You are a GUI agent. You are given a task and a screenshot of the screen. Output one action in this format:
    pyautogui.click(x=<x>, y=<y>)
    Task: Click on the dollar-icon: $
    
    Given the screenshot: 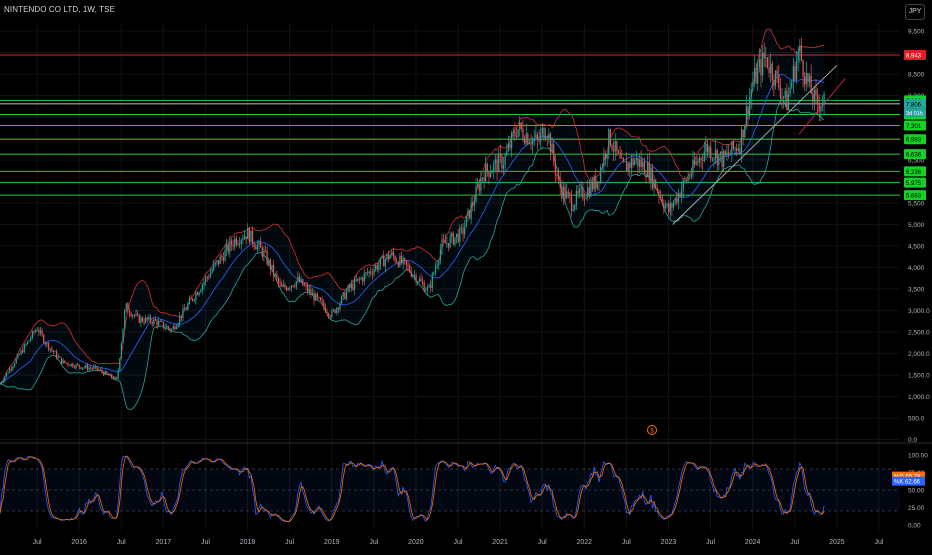 What is the action you would take?
    pyautogui.click(x=652, y=430)
    